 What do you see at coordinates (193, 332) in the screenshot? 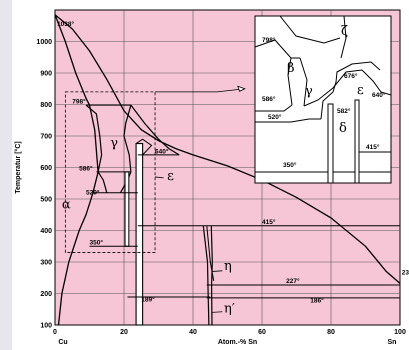
I see `x-tick-label: 40` at bounding box center [193, 332].